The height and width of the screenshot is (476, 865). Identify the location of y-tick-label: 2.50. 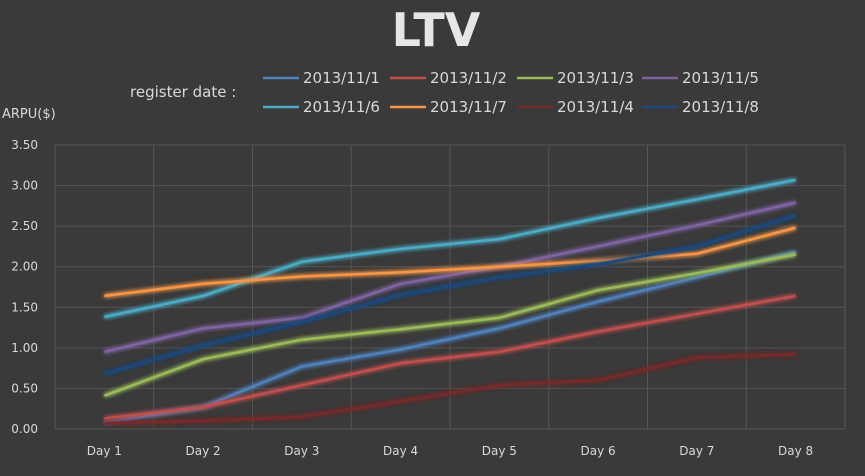
(24, 226).